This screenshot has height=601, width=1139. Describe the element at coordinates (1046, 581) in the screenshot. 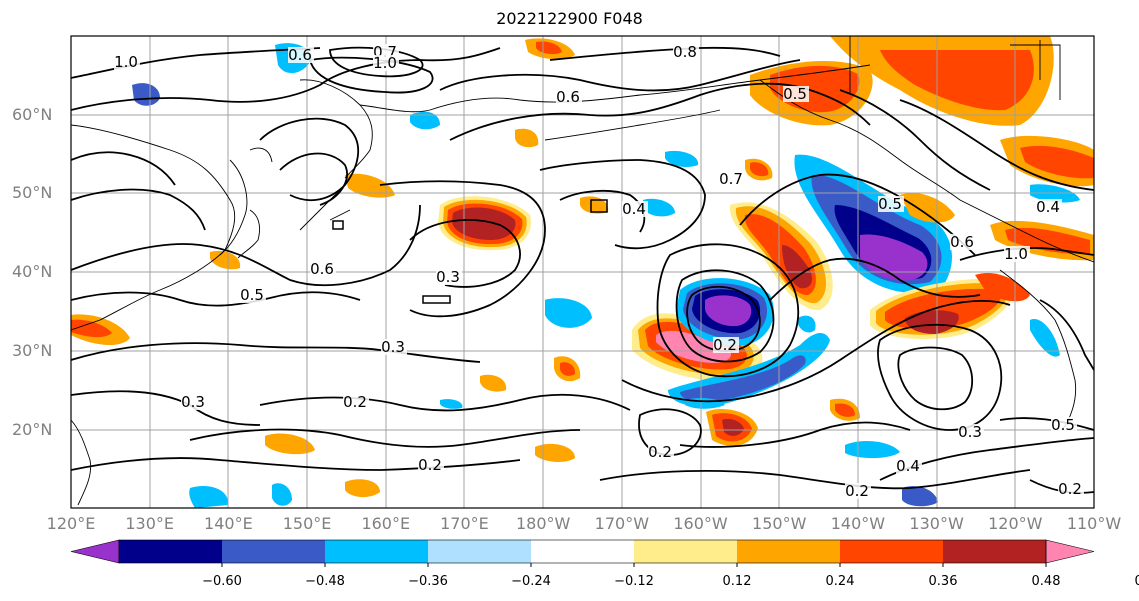

I see `colorbar-tick-label: 0.48` at that location.